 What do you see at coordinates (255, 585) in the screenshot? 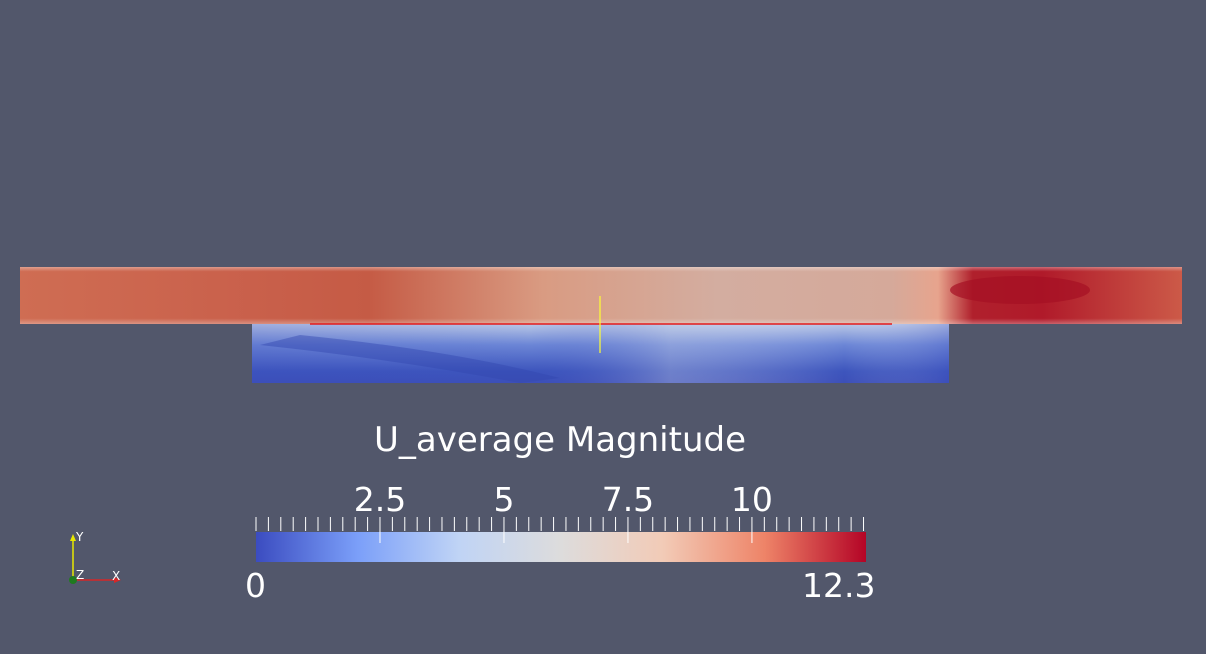
I see `colorbar-min-label: 0` at bounding box center [255, 585].